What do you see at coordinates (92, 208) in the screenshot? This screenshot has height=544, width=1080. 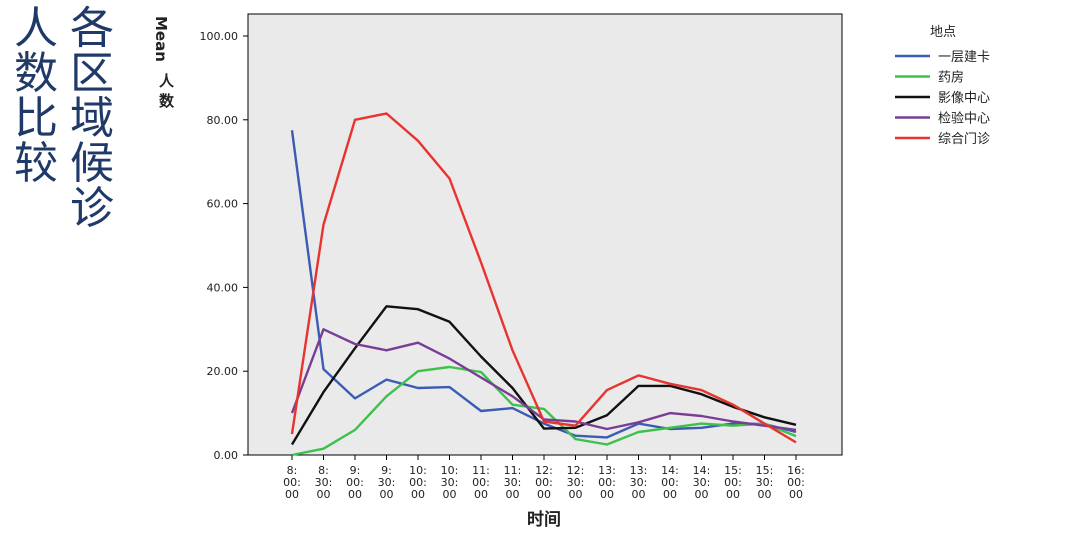 I see `title-char: 诊` at bounding box center [92, 208].